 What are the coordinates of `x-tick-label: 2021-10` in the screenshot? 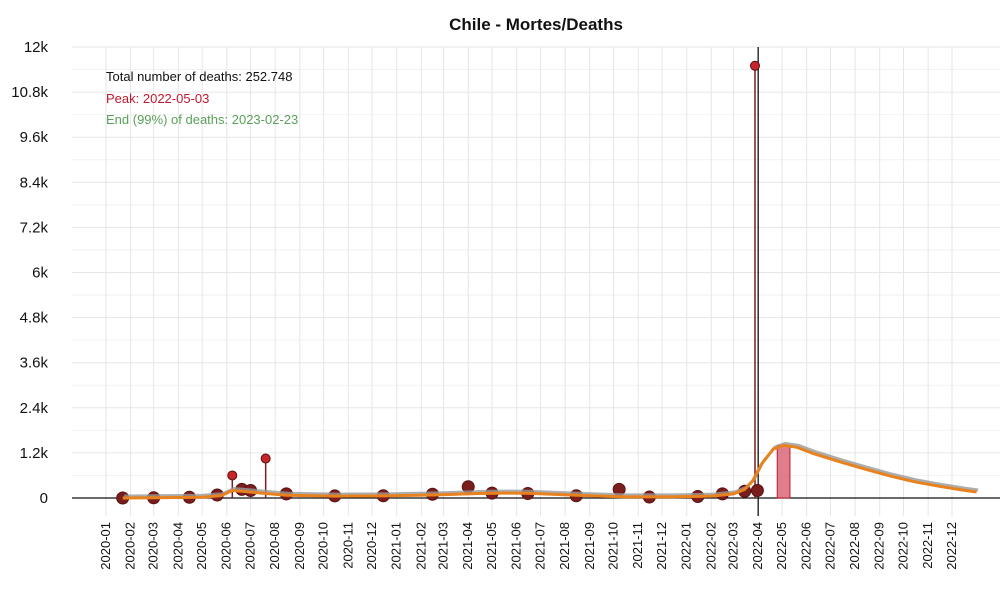 It's located at (613, 546).